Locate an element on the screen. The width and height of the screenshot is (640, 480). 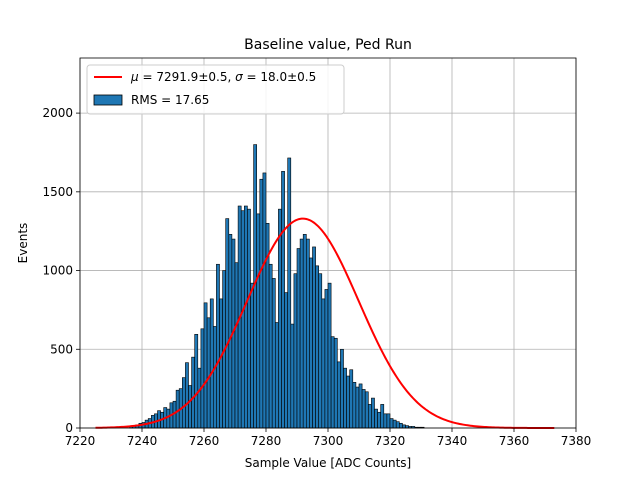
legend: μ = 7291.9±0.5, σ = 18.0±0.5 RMS = 17.65 is located at coordinates (215, 89).